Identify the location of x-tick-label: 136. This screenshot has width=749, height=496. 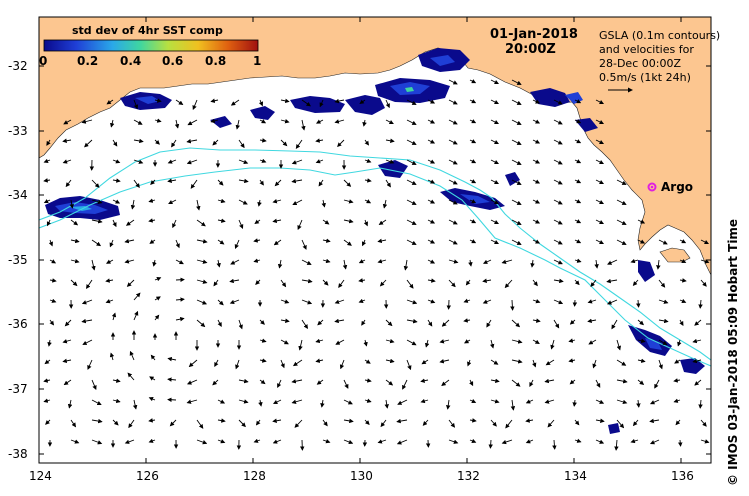
(682, 476).